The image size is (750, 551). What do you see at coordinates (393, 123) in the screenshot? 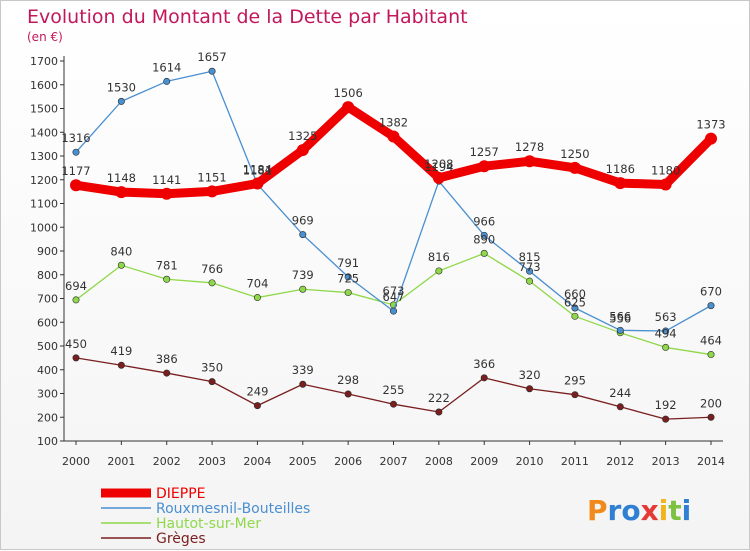
I see `data-label: 1382` at bounding box center [393, 123].